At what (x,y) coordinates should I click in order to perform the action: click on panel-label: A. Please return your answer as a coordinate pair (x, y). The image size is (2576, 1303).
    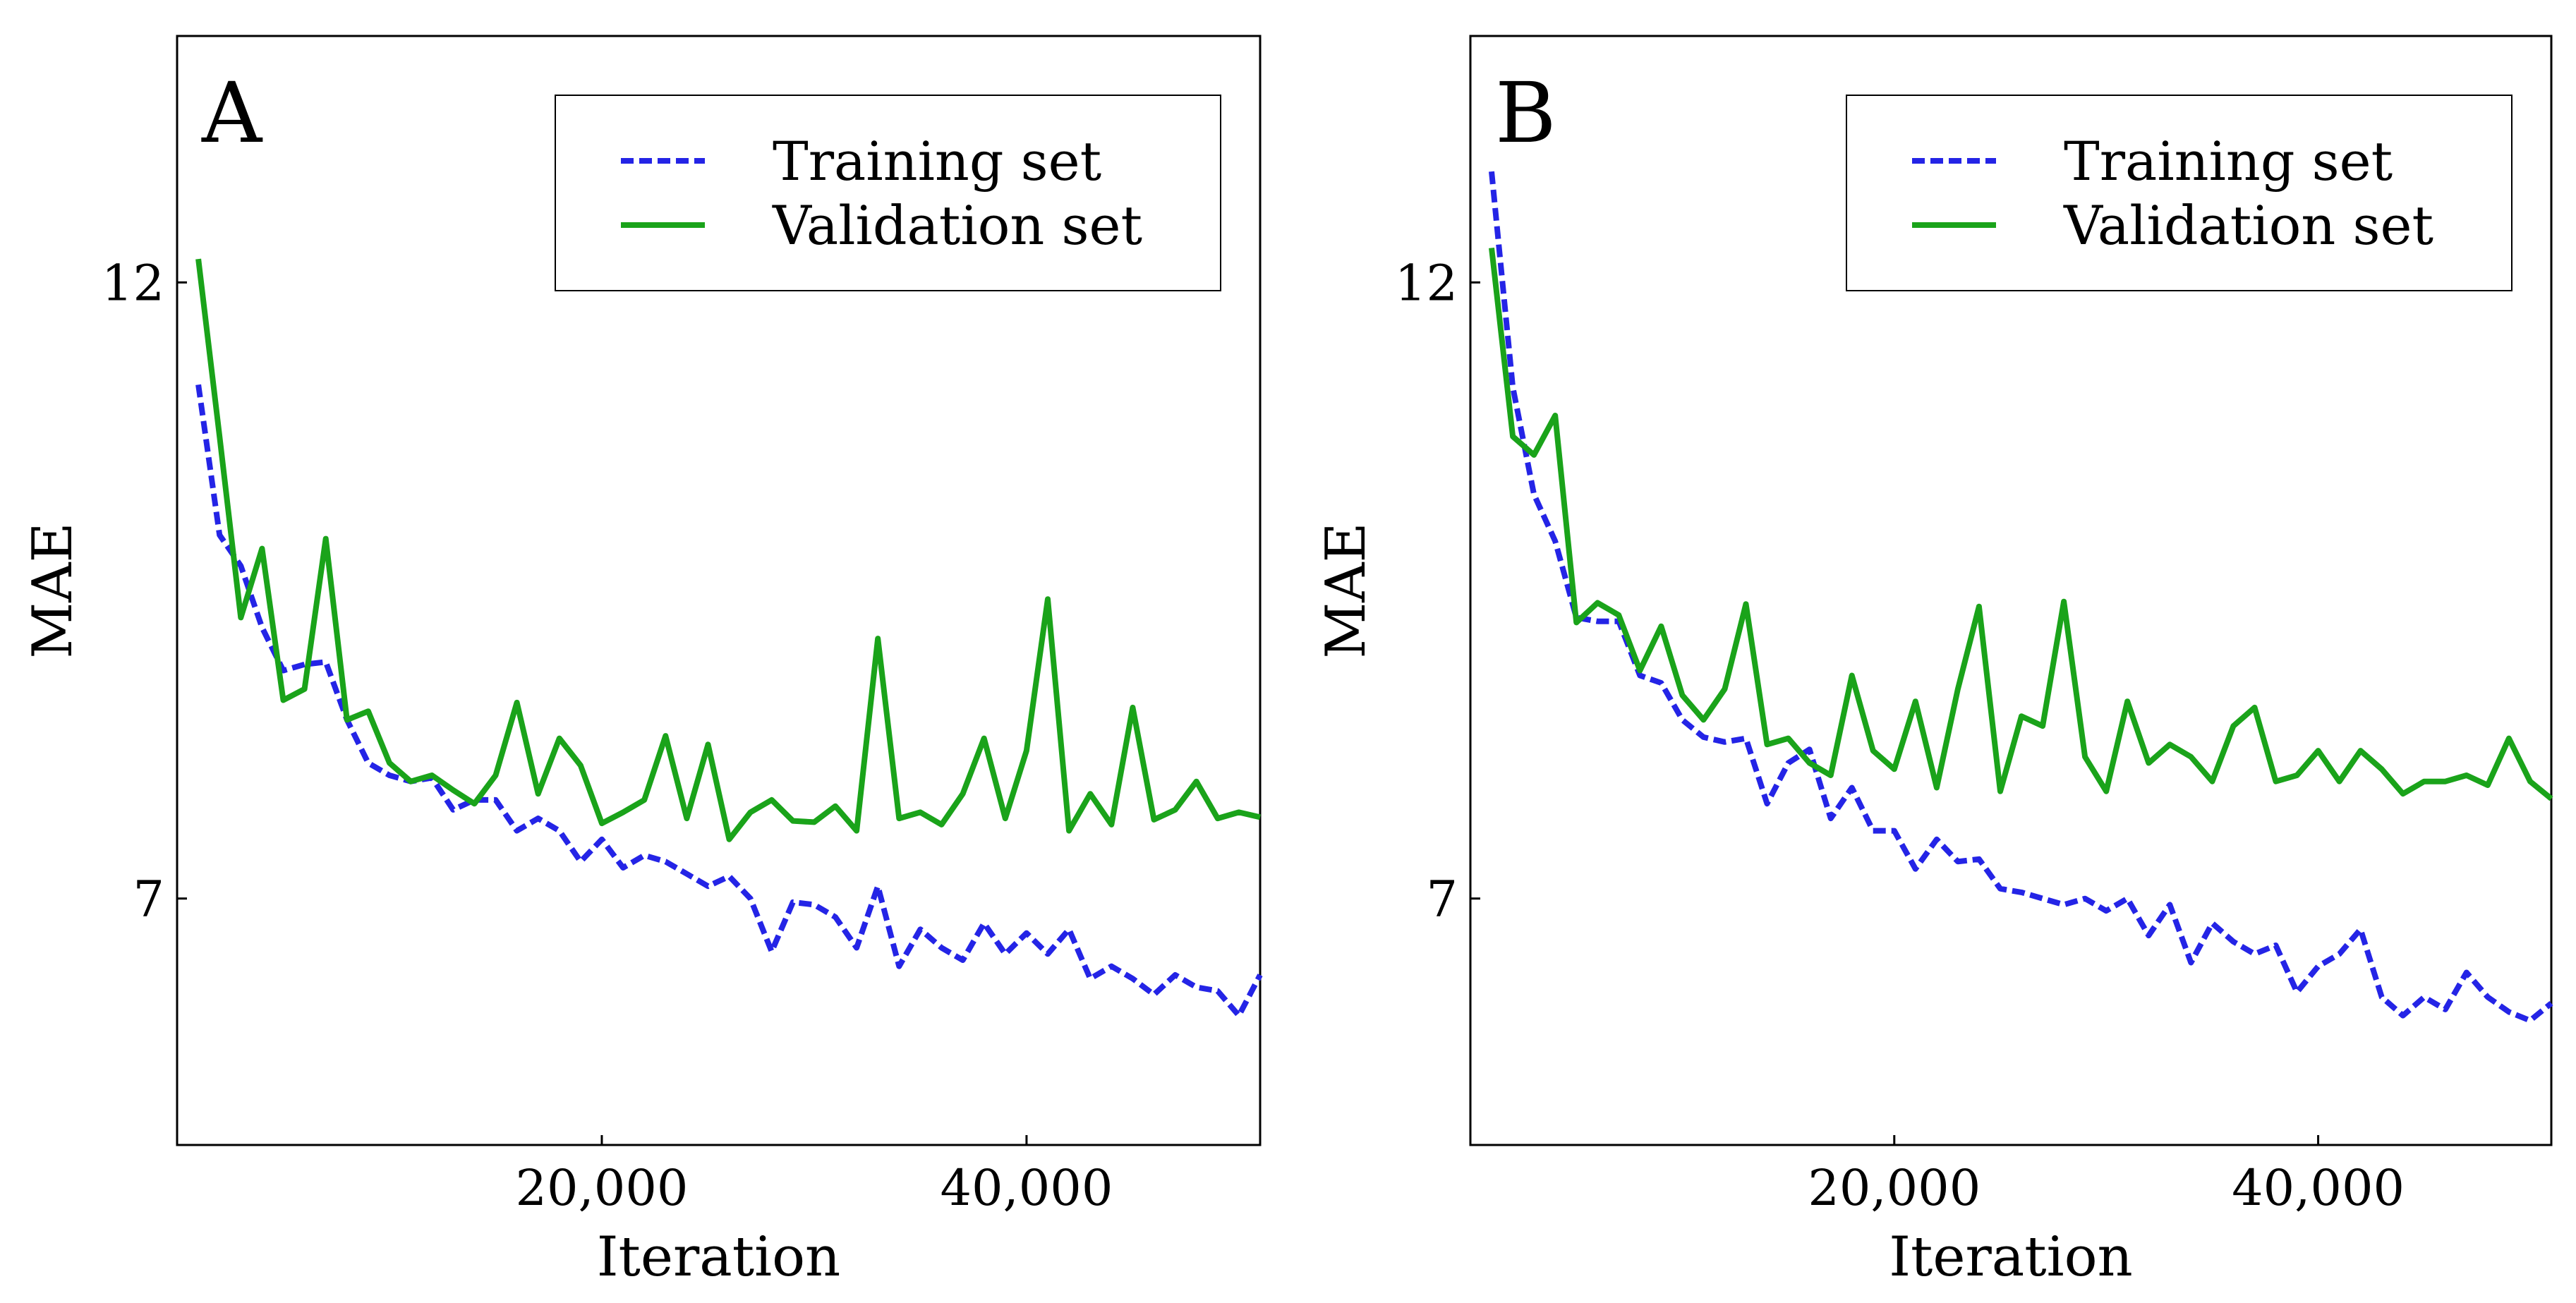
    Looking at the image, I should click on (232, 113).